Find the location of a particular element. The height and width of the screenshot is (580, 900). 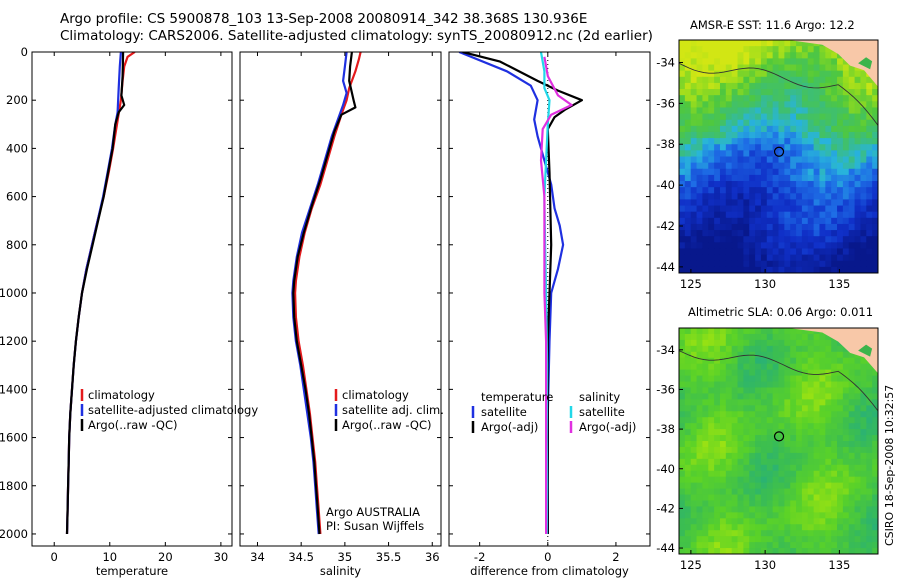

x-tick-label: 30 is located at coordinates (221, 557).